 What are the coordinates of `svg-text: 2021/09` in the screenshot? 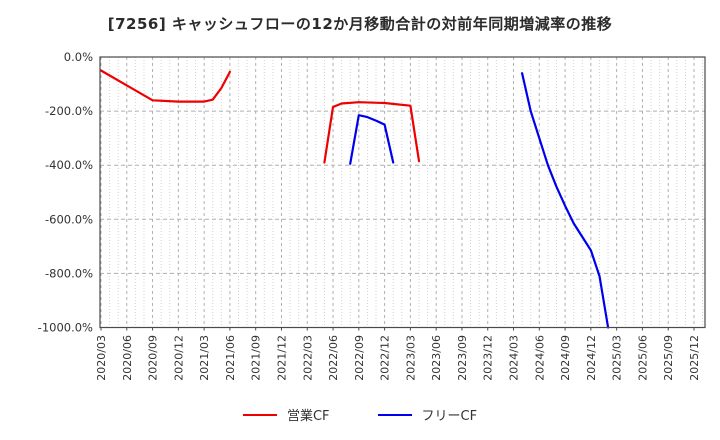 It's located at (256, 358).